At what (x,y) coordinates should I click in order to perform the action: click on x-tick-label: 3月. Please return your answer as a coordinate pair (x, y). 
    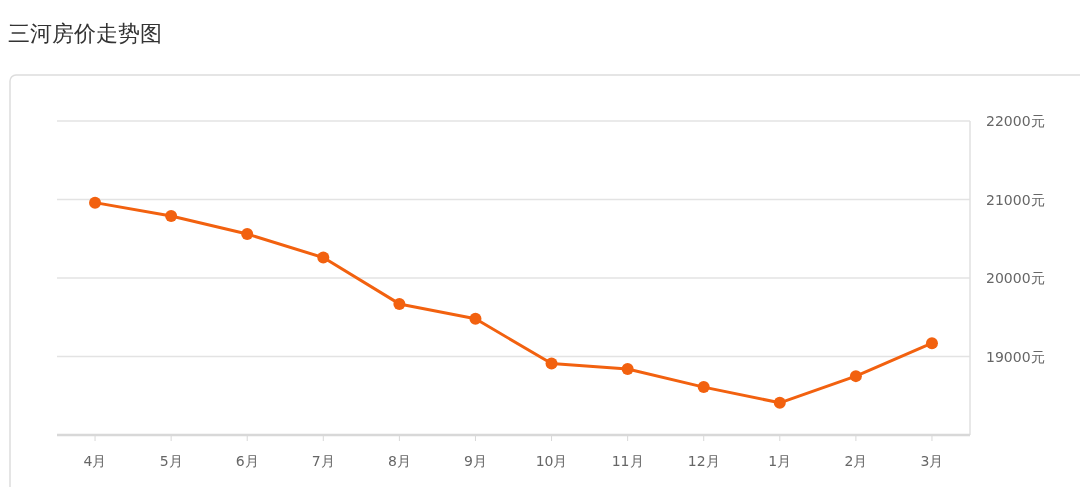
    Looking at the image, I should click on (932, 461).